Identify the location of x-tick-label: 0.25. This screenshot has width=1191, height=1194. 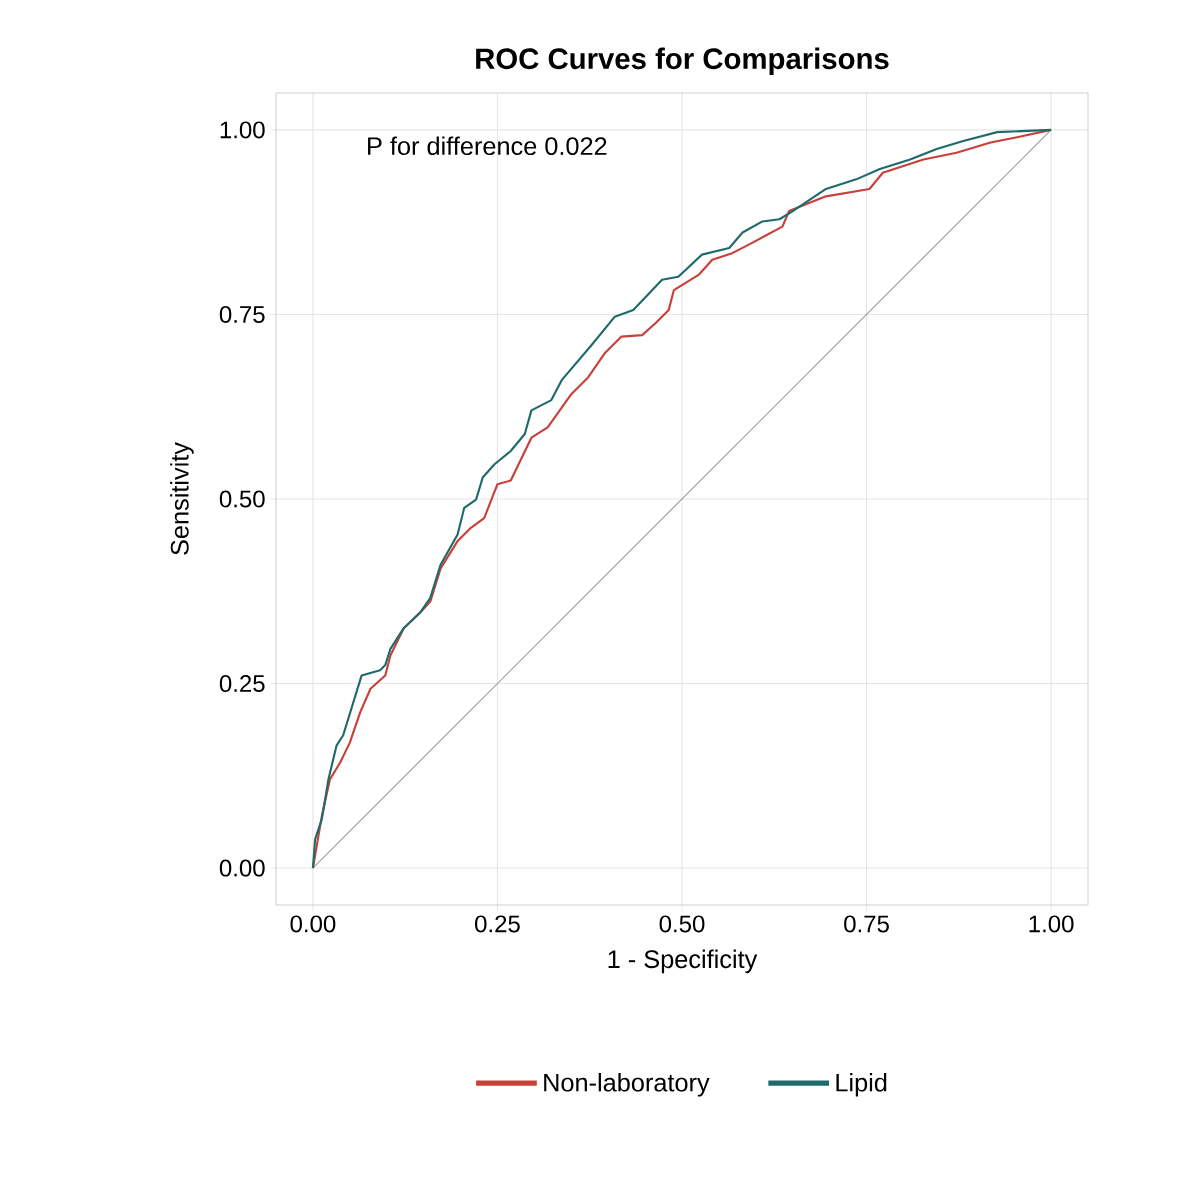
(497, 924).